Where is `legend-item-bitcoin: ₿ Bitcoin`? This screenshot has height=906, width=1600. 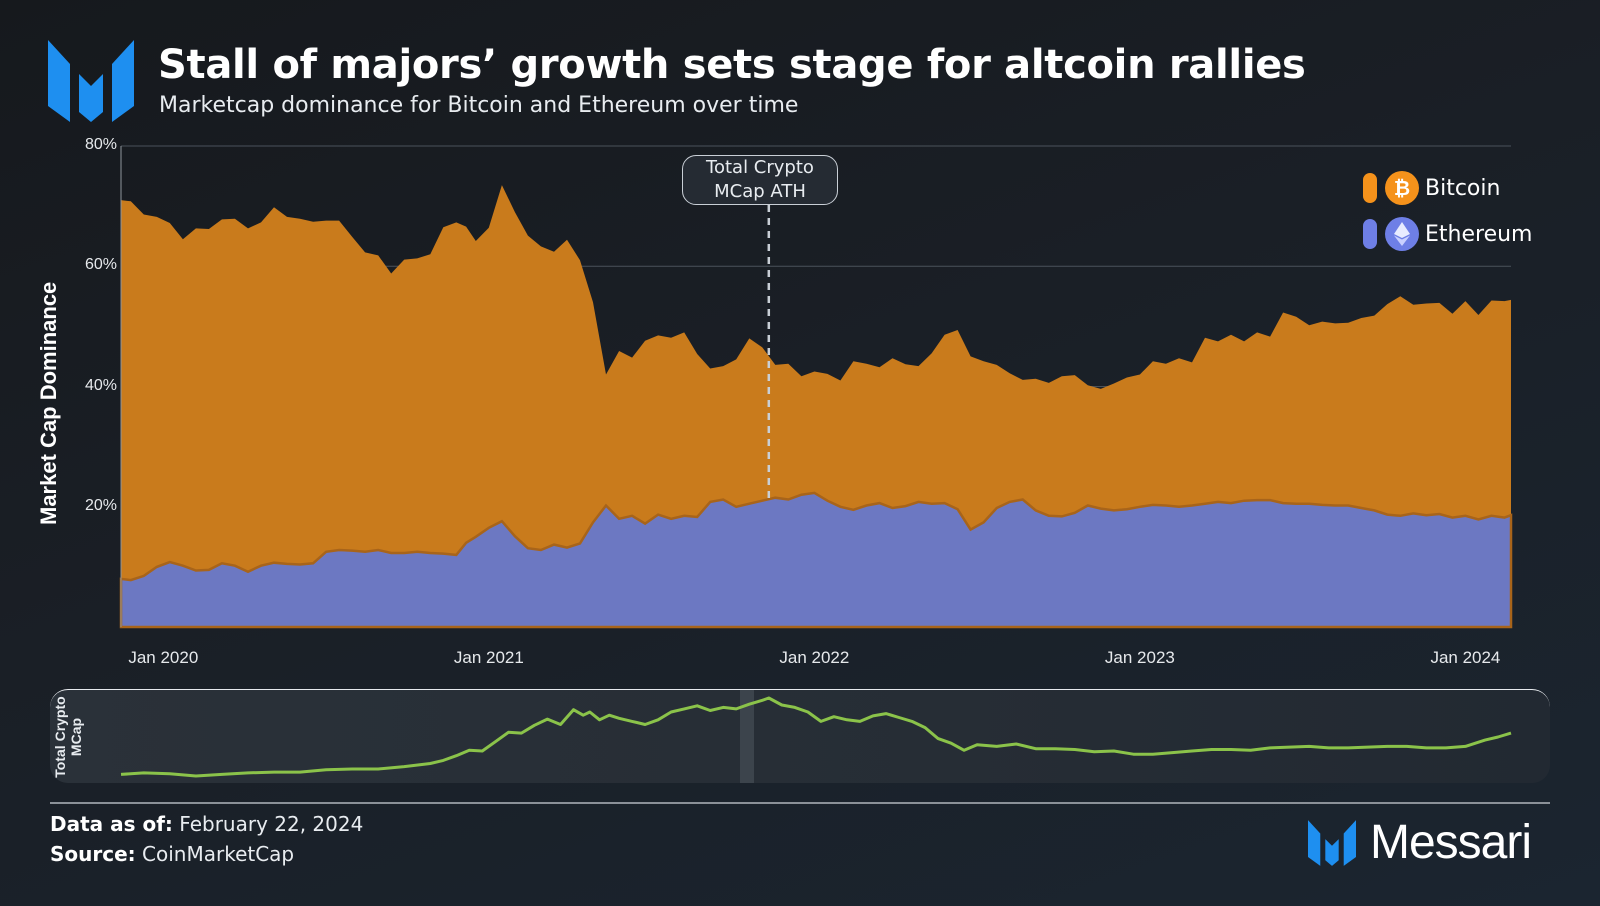
legend-item-bitcoin: ₿ Bitcoin is located at coordinates (1447, 188).